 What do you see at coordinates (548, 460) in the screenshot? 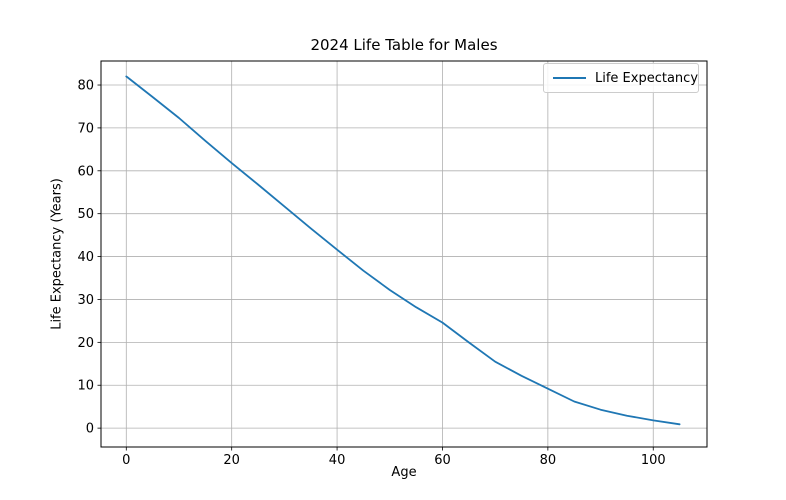
I see `x-tick-label: 80` at bounding box center [548, 460].